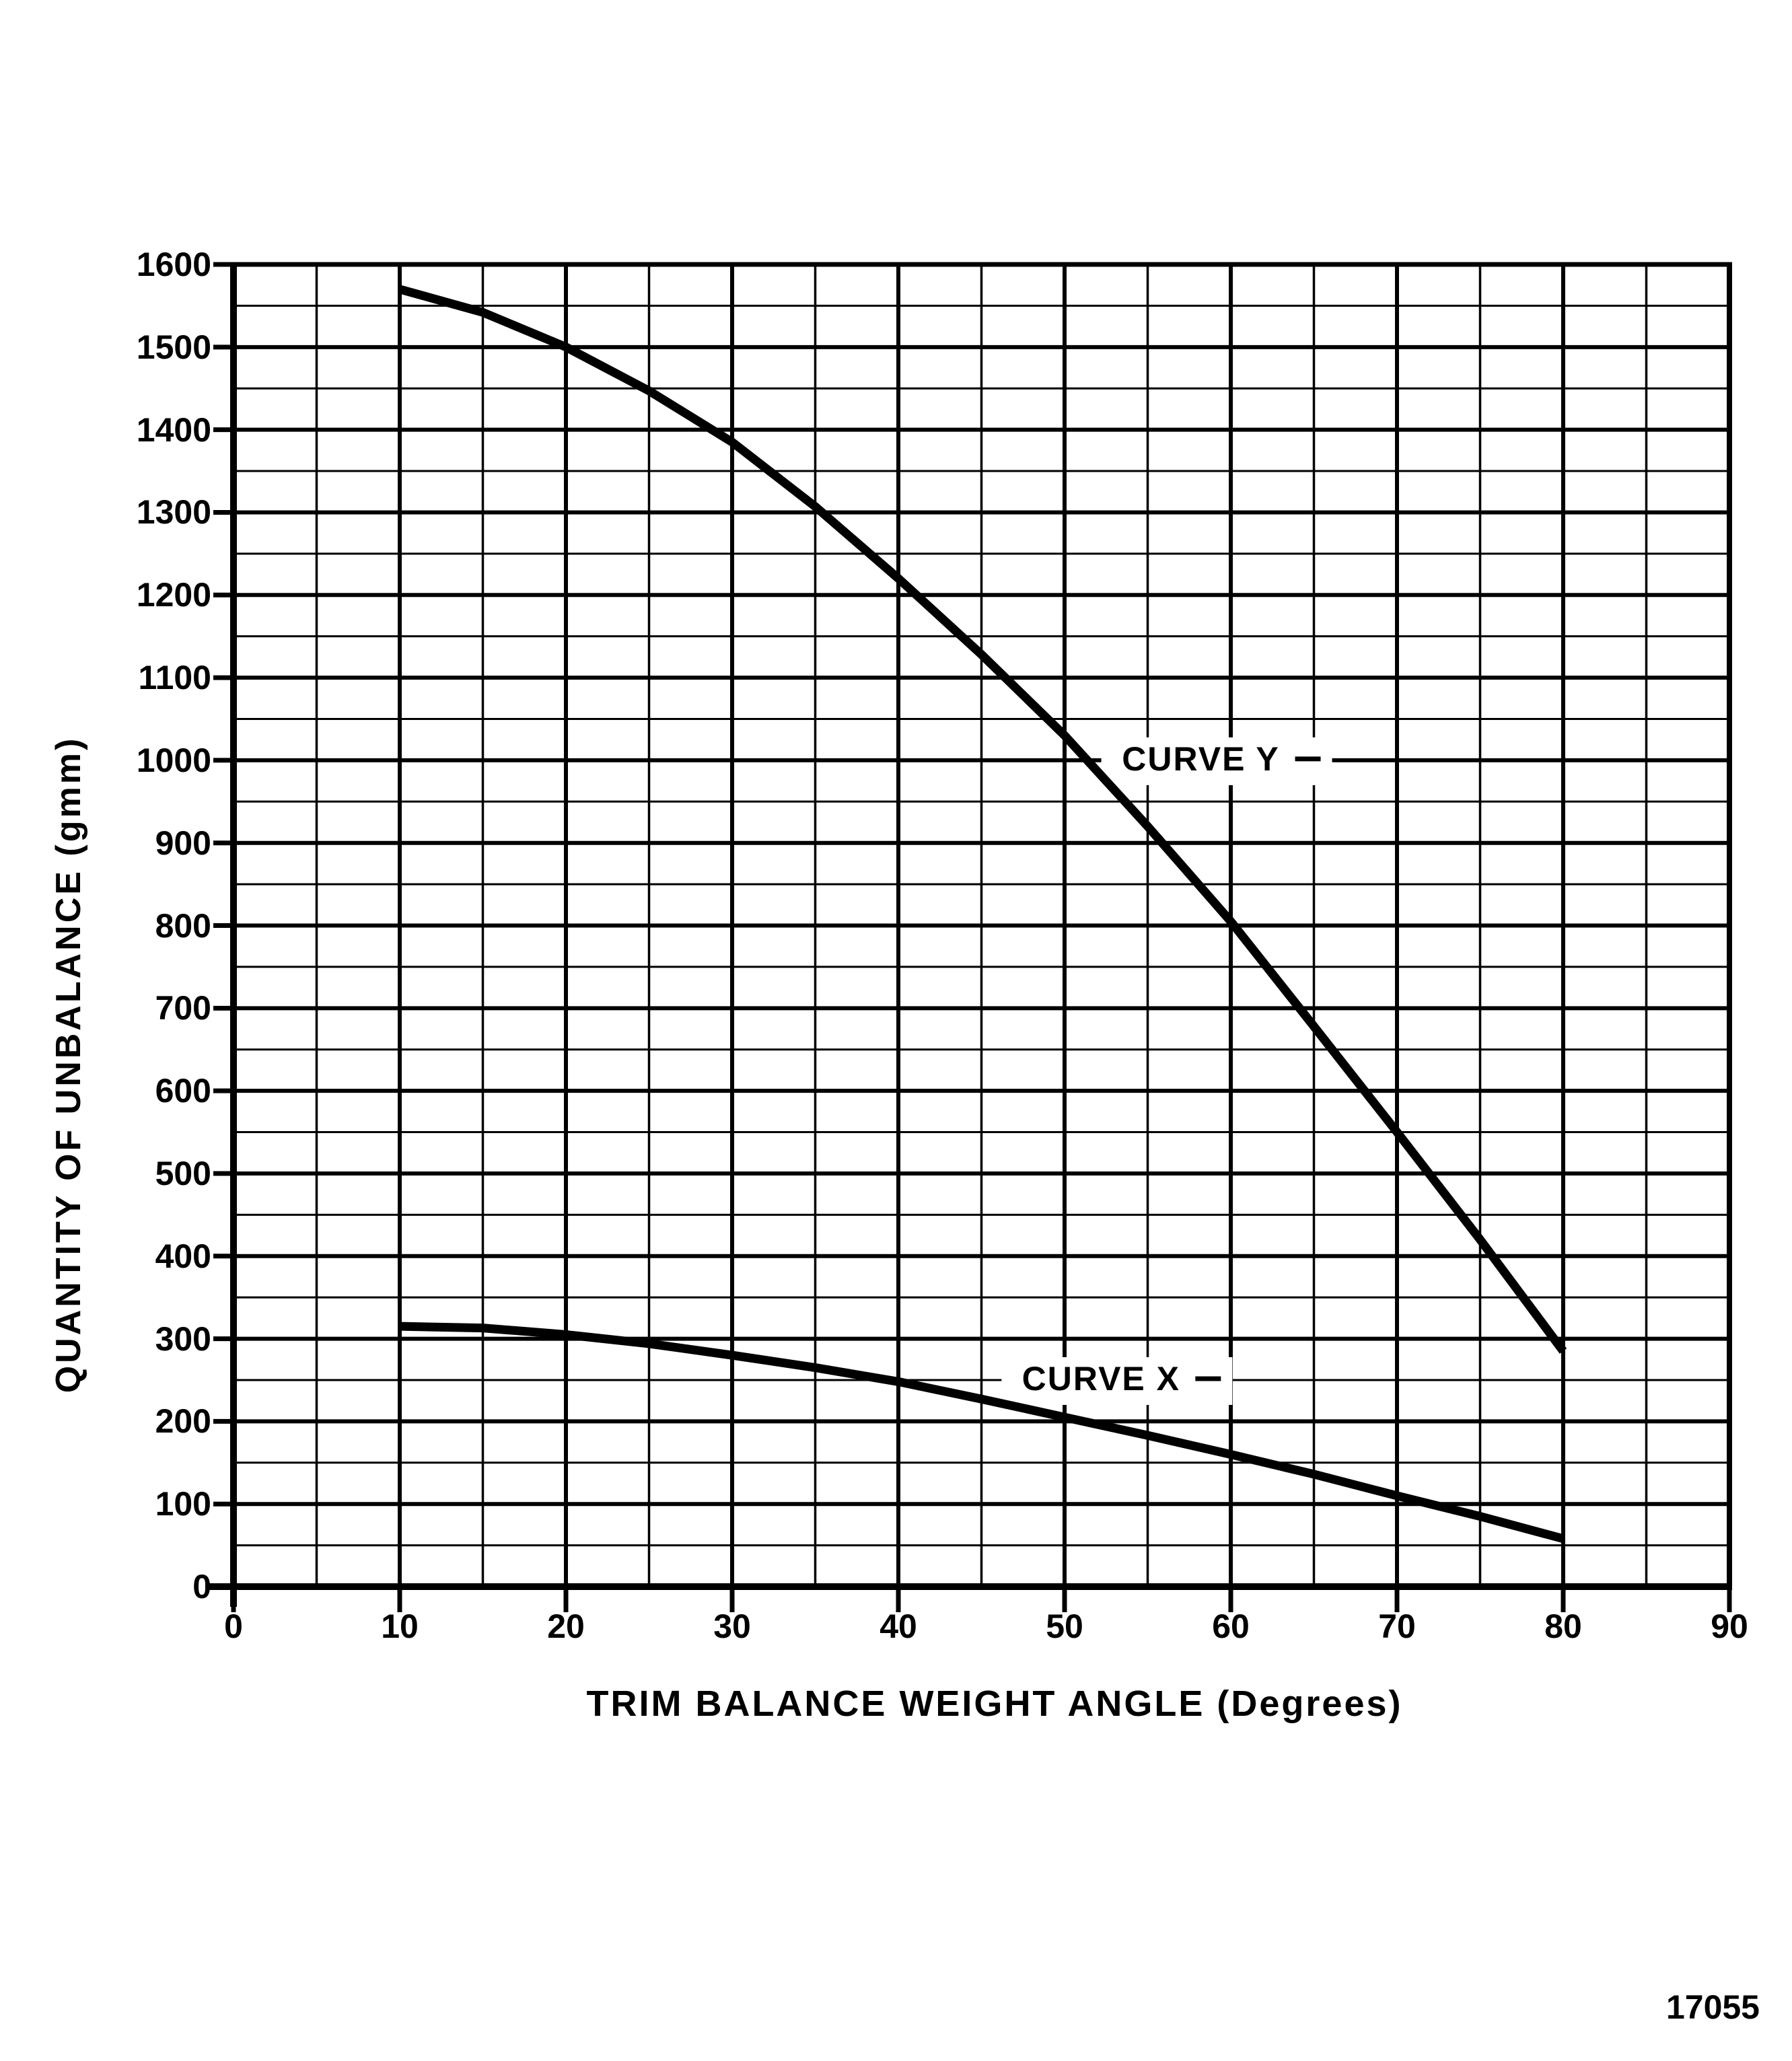 The width and height of the screenshot is (1792, 2061). What do you see at coordinates (183, 1504) in the screenshot?
I see `y-tick-label: 100` at bounding box center [183, 1504].